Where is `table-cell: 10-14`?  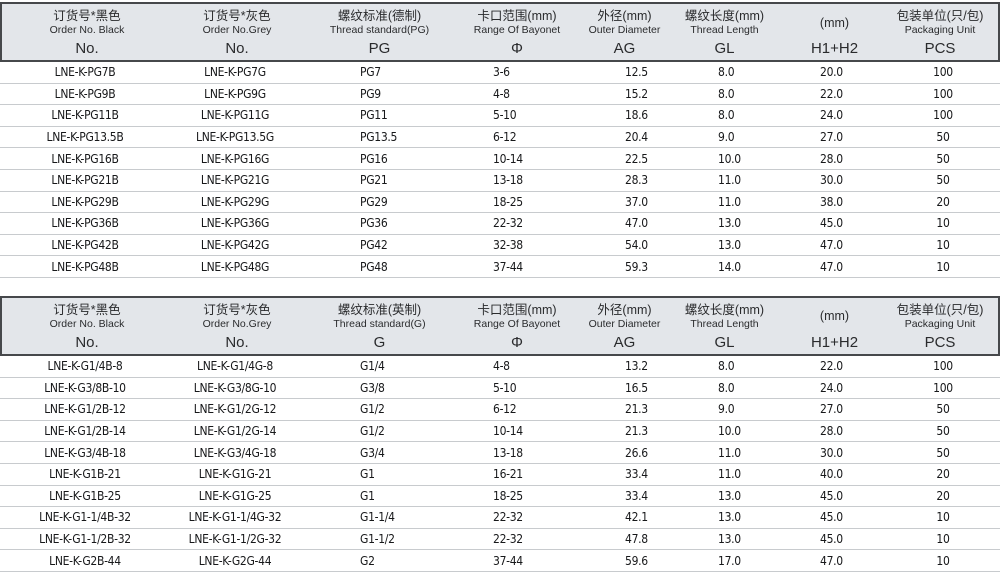 table-cell: 10-14 is located at coordinates (508, 158).